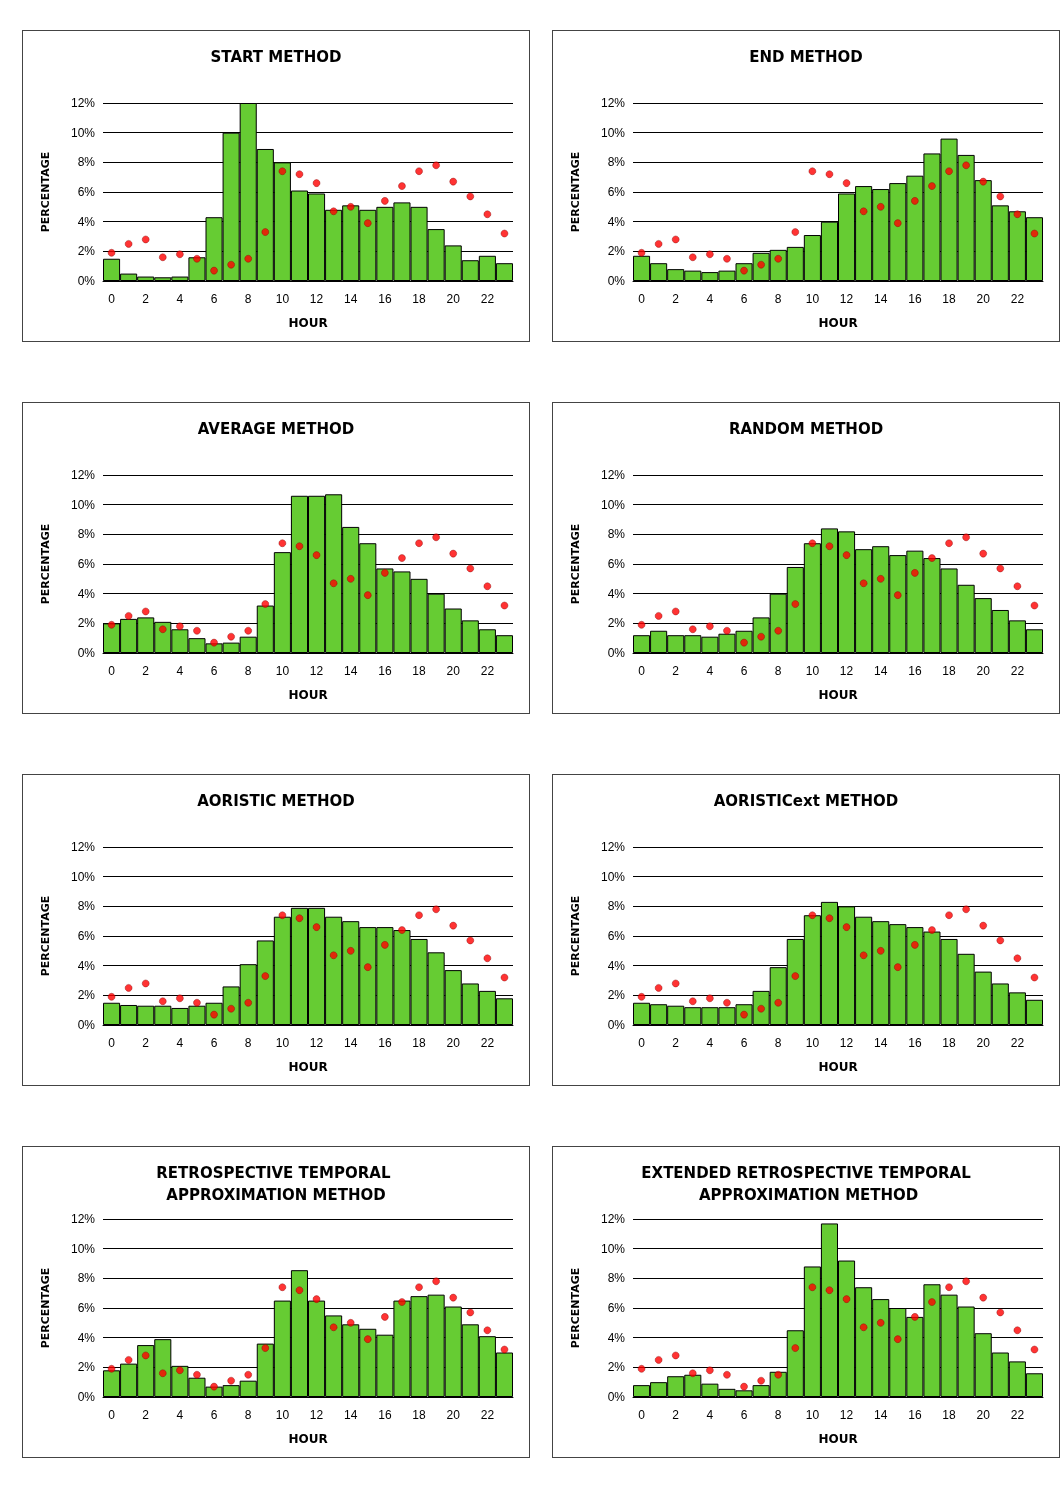 This screenshot has height=1495, width=1061. Describe the element at coordinates (276, 57) in the screenshot. I see `chart-title: START METHOD` at that location.